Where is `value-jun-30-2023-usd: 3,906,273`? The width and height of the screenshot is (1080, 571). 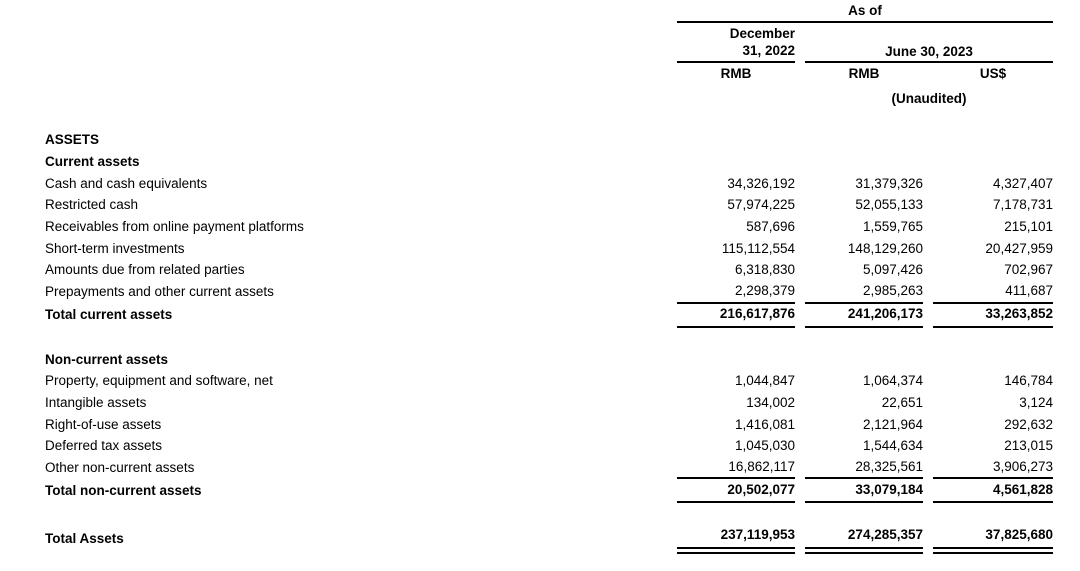
value-jun-30-2023-usd: 3,906,273 is located at coordinates (993, 468).